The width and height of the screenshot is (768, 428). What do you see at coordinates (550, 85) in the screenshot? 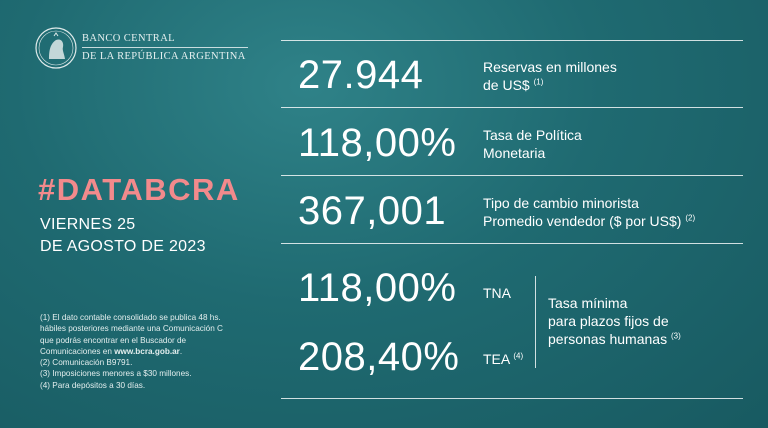
I see `reservas-label-line2: de US$ (1)` at bounding box center [550, 85].